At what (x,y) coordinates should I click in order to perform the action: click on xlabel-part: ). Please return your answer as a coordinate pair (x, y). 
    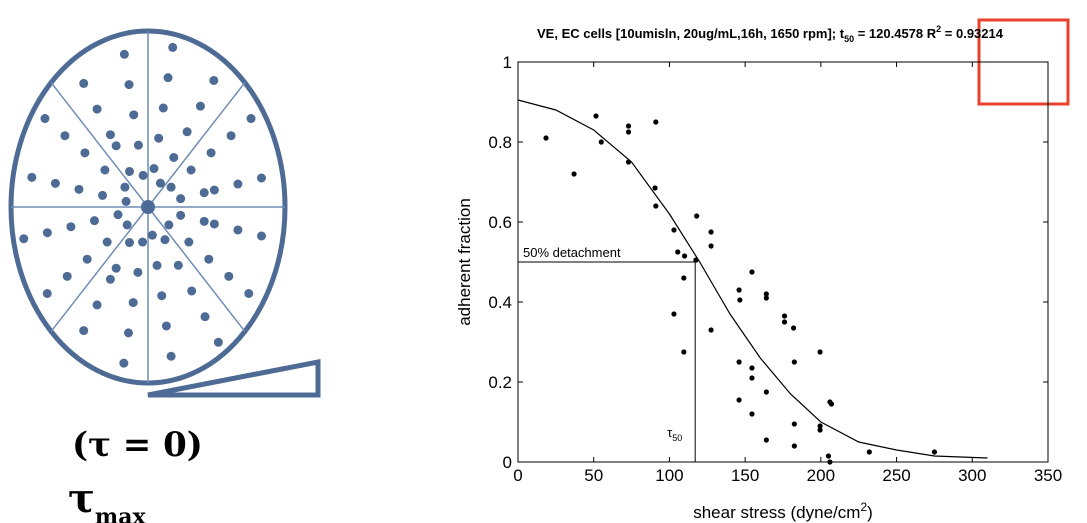
    Looking at the image, I should click on (870, 512).